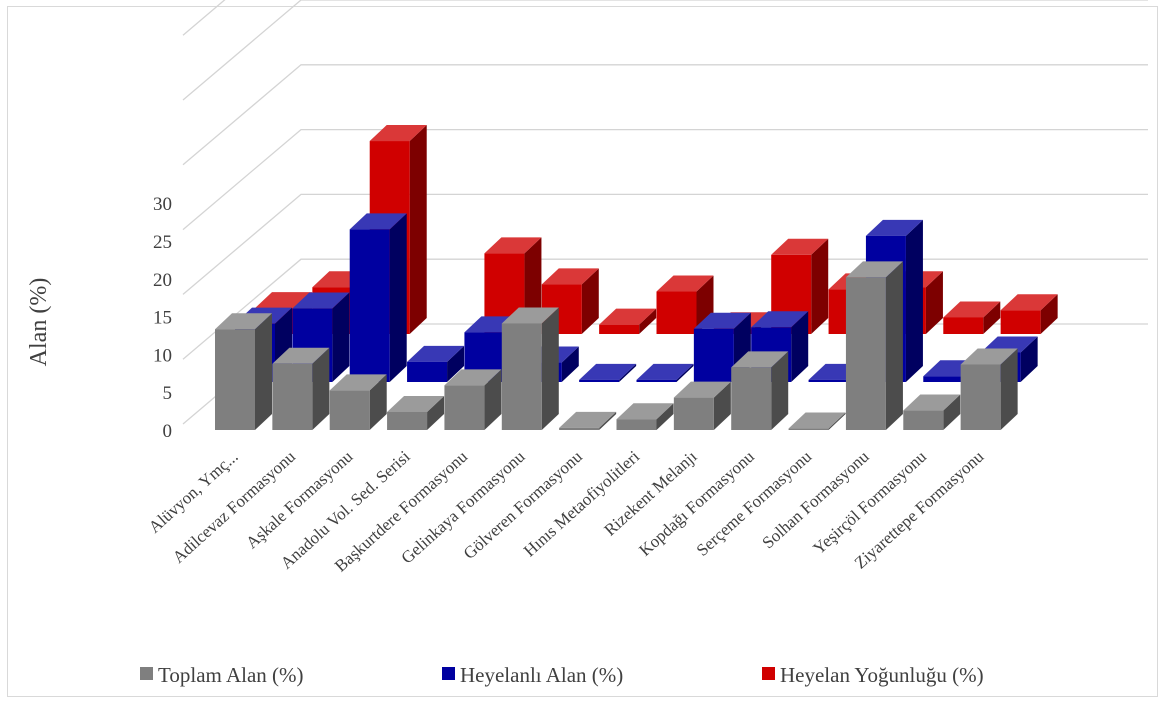  I want to click on legend-label: Heyelan Yoğunluğu (%), so click(882, 675).